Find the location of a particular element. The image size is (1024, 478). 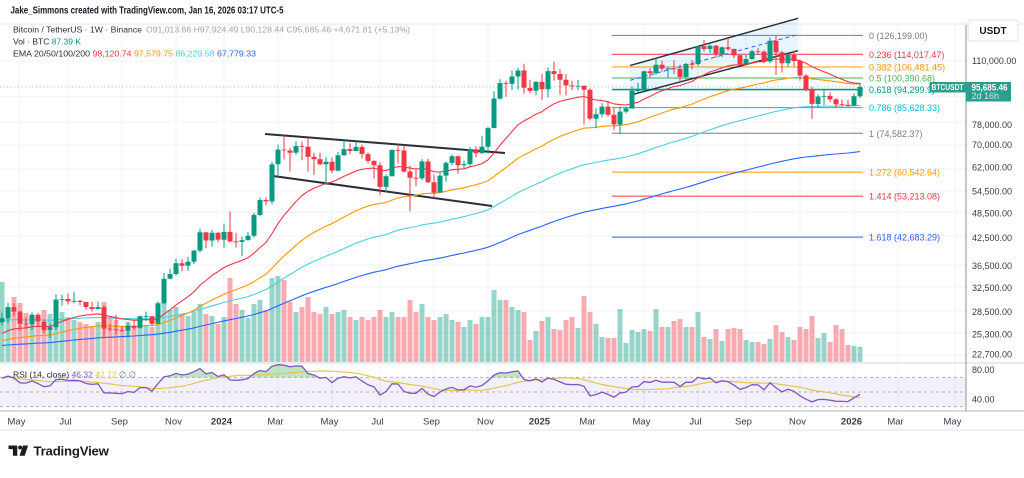

svg-text: 0.5 (100,390.68) is located at coordinates (902, 79).